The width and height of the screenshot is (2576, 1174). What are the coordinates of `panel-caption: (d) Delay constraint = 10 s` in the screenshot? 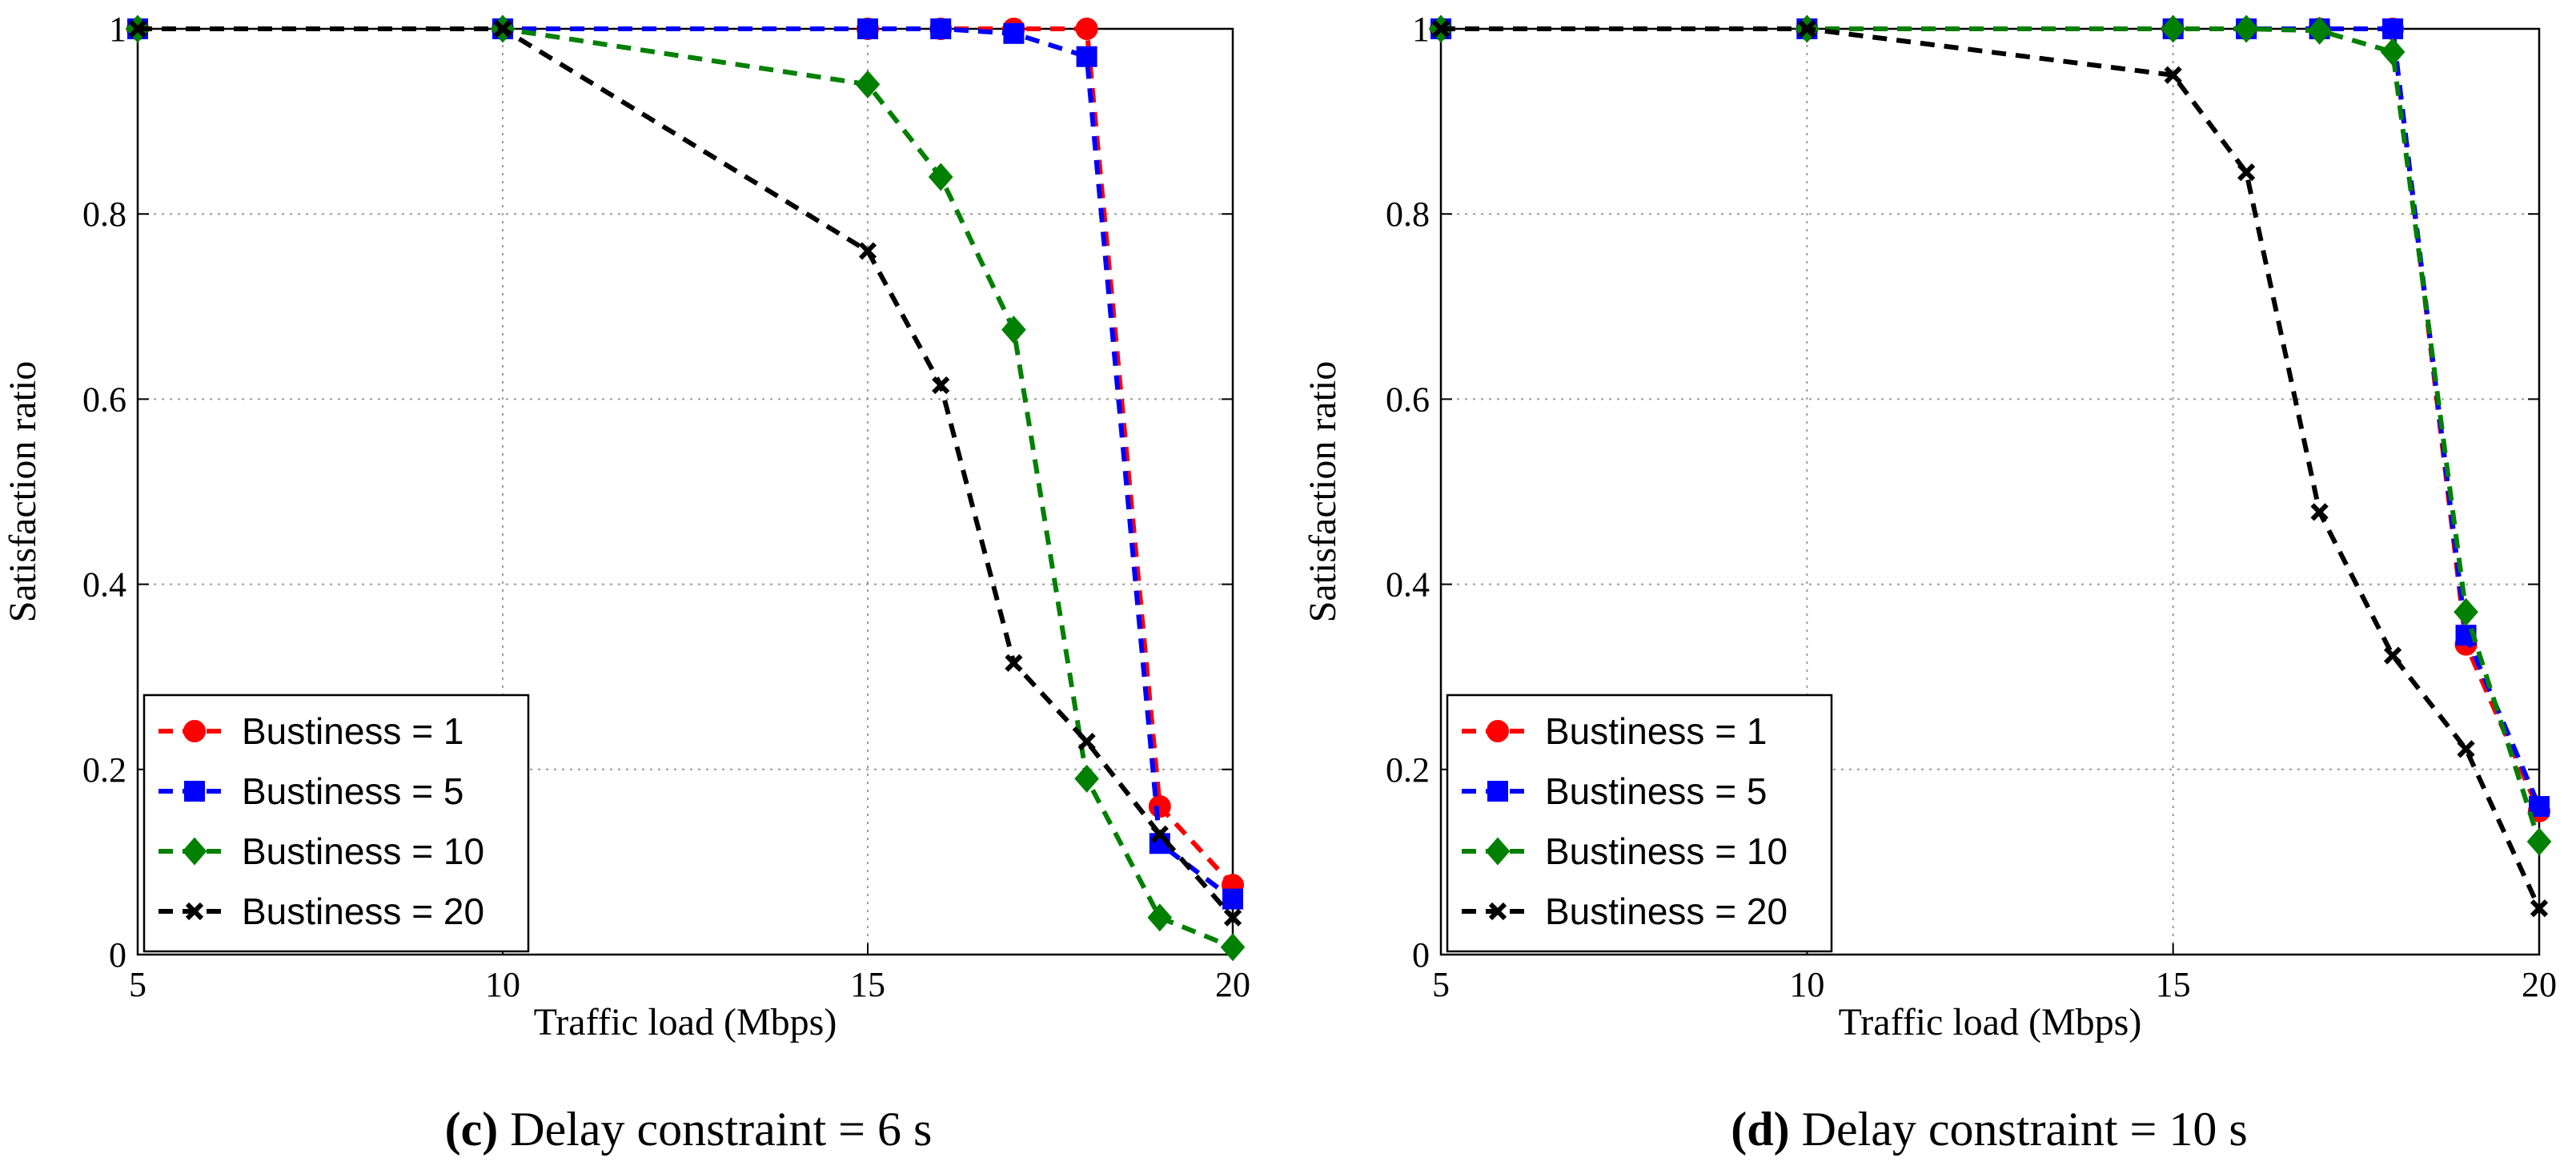 It's located at (1989, 1129).